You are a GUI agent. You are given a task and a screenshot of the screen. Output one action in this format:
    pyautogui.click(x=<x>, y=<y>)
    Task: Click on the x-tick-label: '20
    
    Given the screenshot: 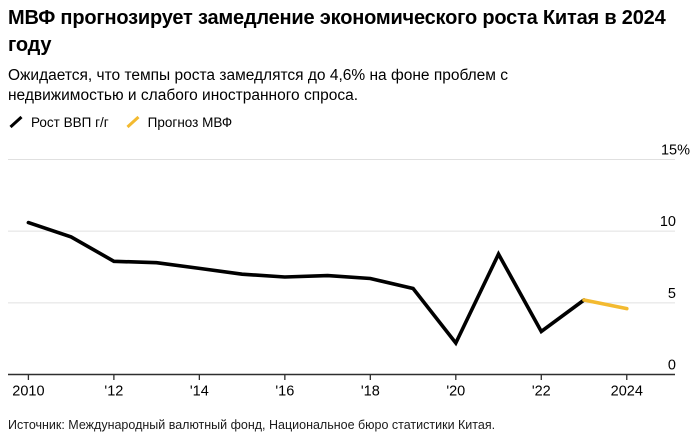 What is the action you would take?
    pyautogui.click(x=455, y=392)
    